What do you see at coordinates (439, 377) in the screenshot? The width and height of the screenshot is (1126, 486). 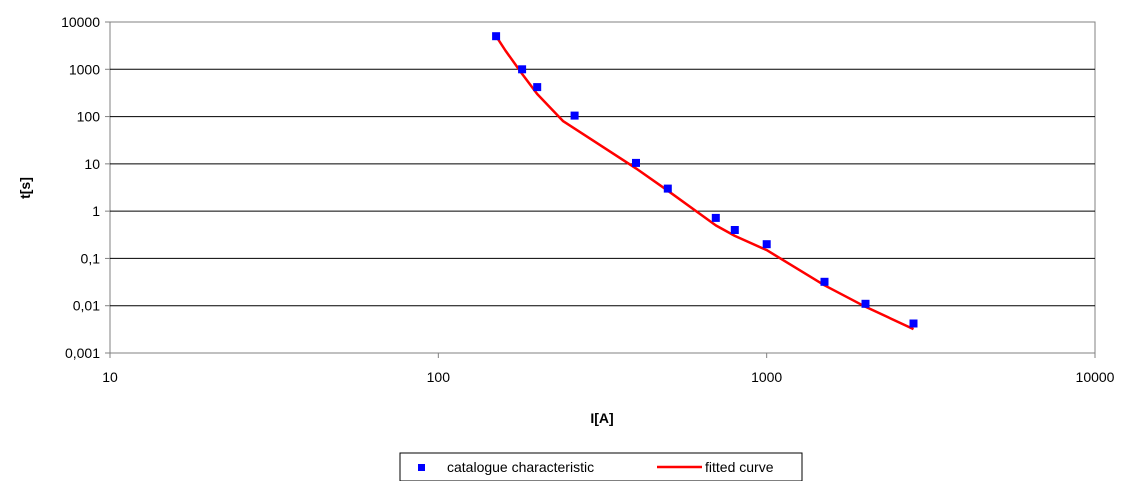 I see `x-tick-label: 100` at bounding box center [439, 377].